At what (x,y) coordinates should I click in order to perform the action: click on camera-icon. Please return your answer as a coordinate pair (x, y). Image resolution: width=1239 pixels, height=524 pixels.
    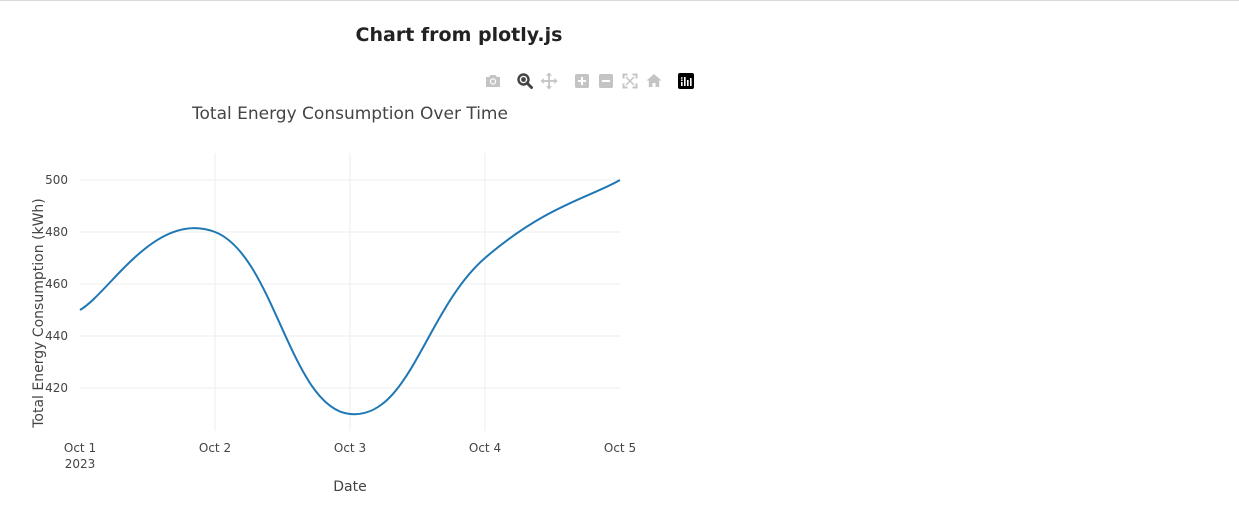
    Looking at the image, I should click on (493, 81).